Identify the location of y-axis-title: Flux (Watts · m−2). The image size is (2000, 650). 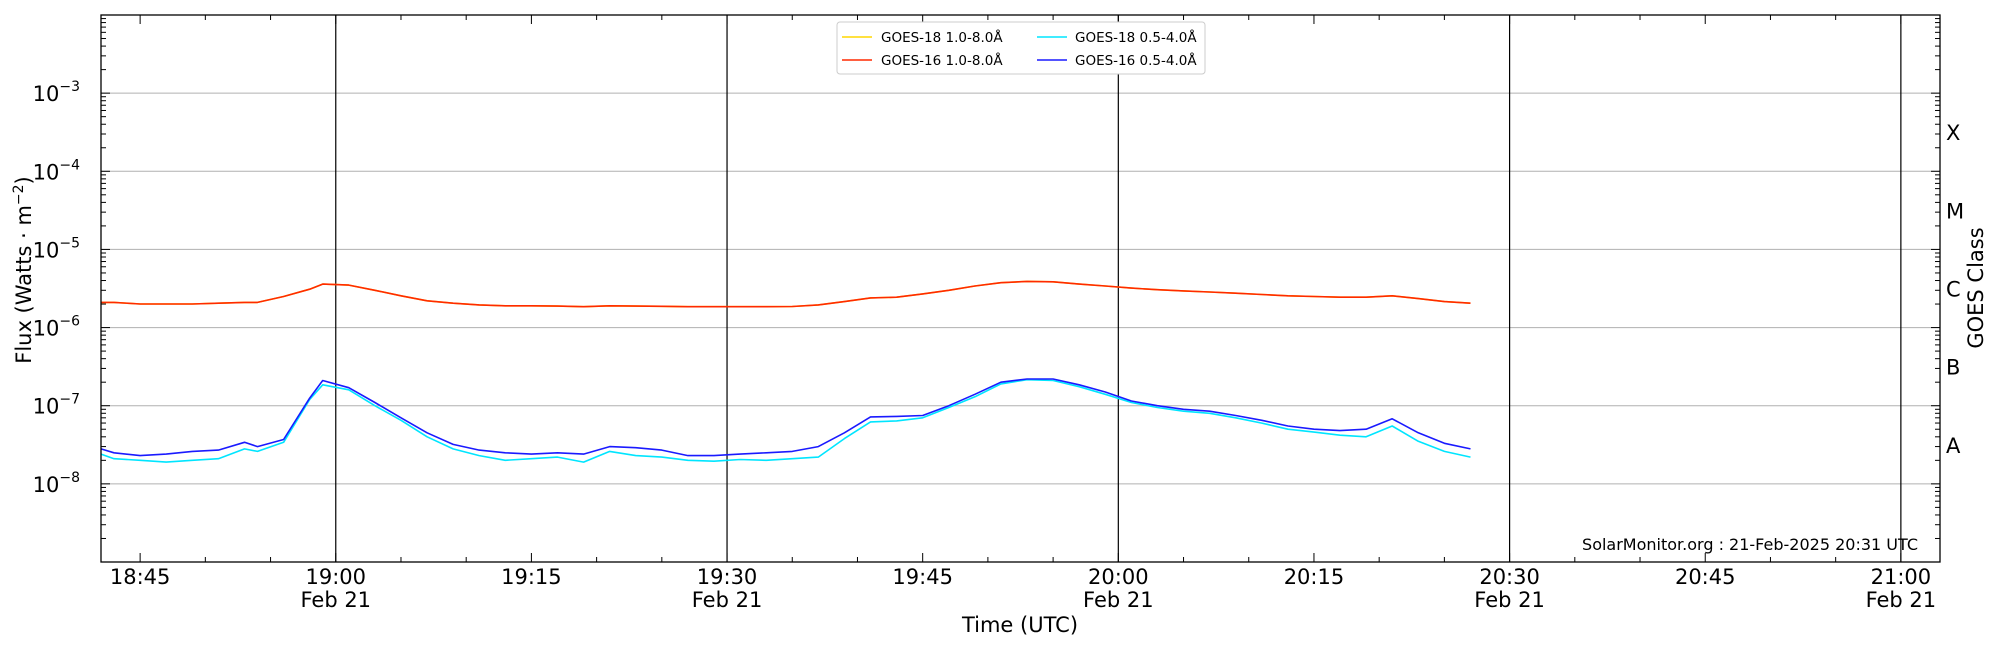
(23, 270).